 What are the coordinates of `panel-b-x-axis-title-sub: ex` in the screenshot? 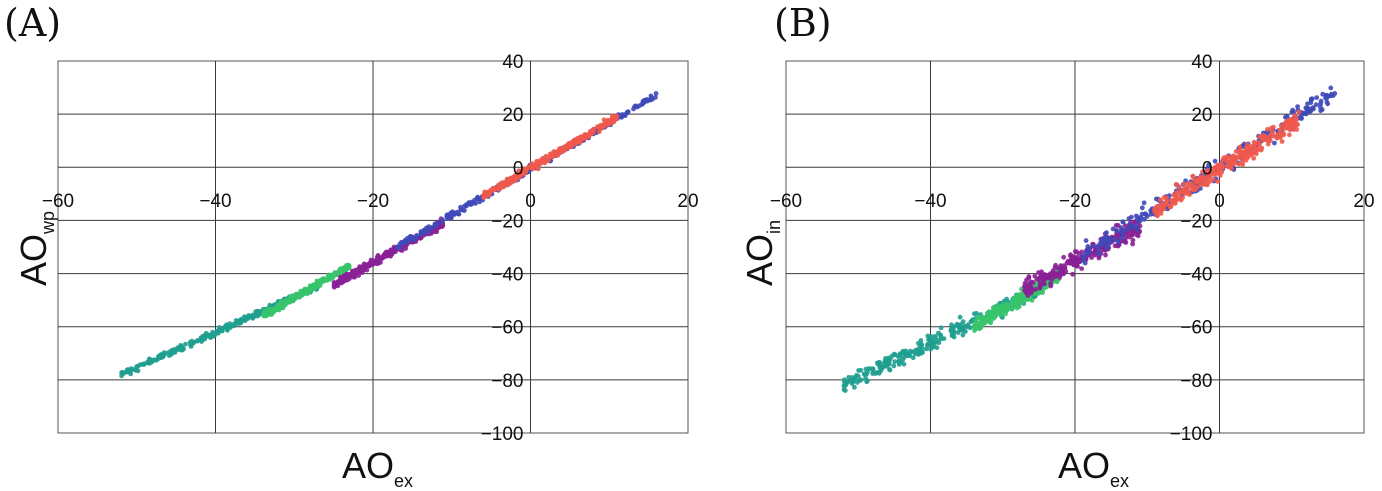 It's located at (1119, 481).